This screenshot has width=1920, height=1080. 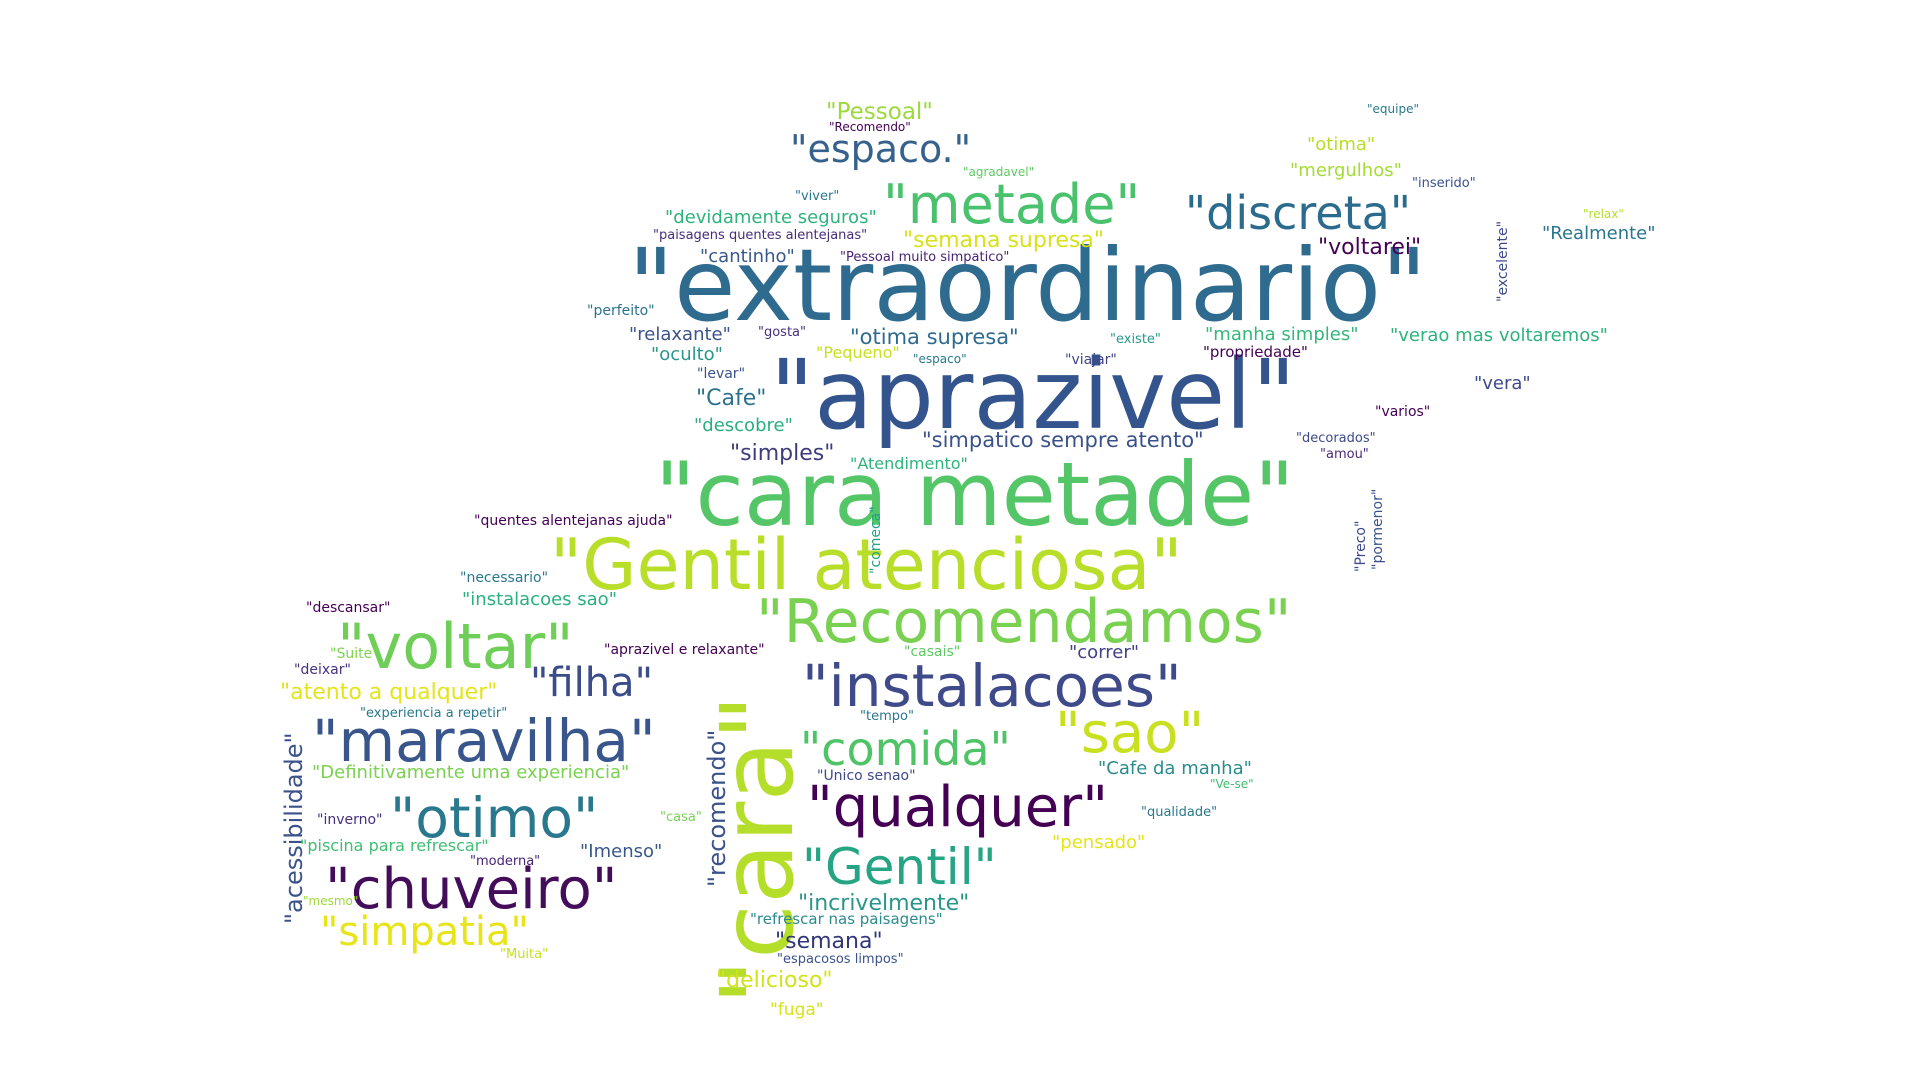 What do you see at coordinates (1298, 213) in the screenshot?
I see `word: "discreta"` at bounding box center [1298, 213].